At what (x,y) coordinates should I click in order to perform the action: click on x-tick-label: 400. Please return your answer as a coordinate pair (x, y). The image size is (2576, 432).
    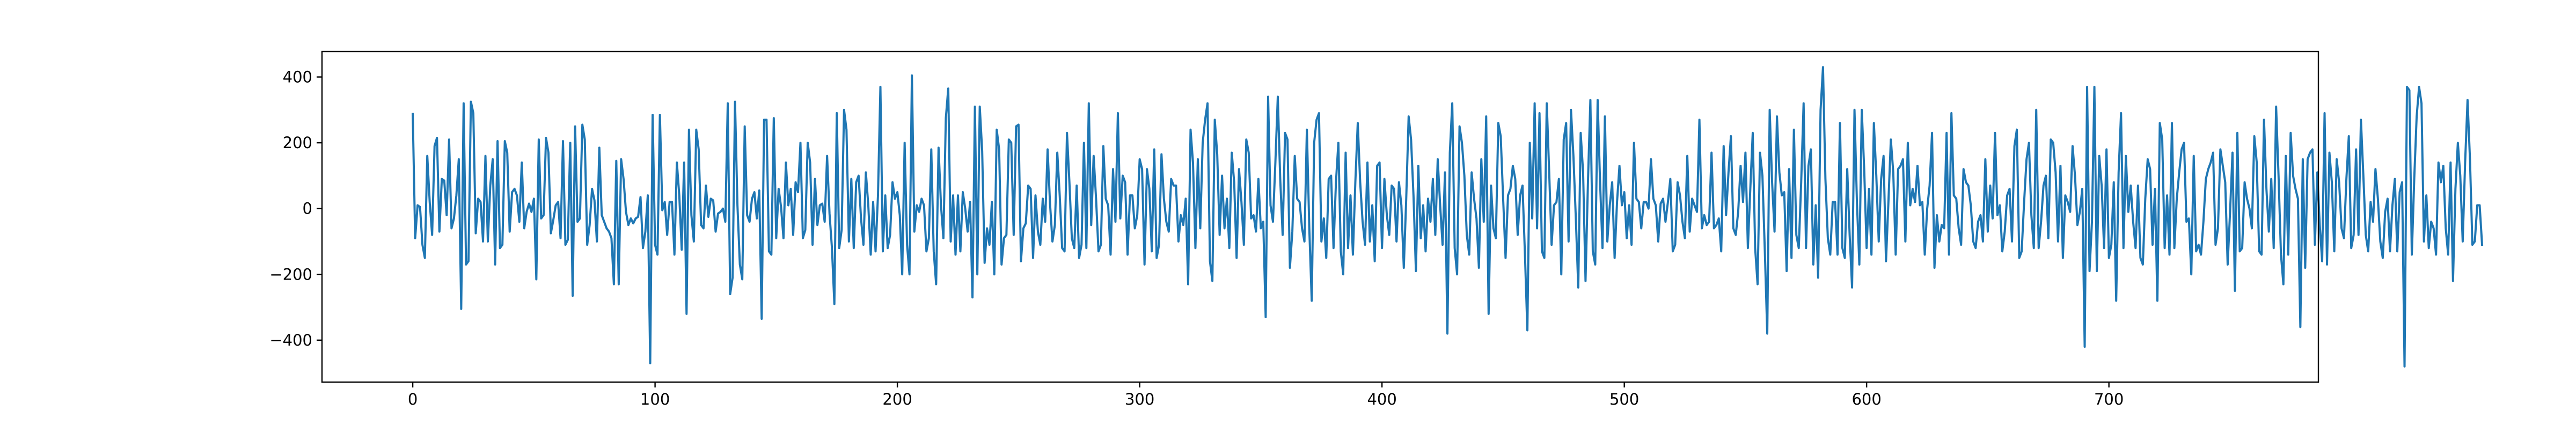
    Looking at the image, I should click on (1381, 399).